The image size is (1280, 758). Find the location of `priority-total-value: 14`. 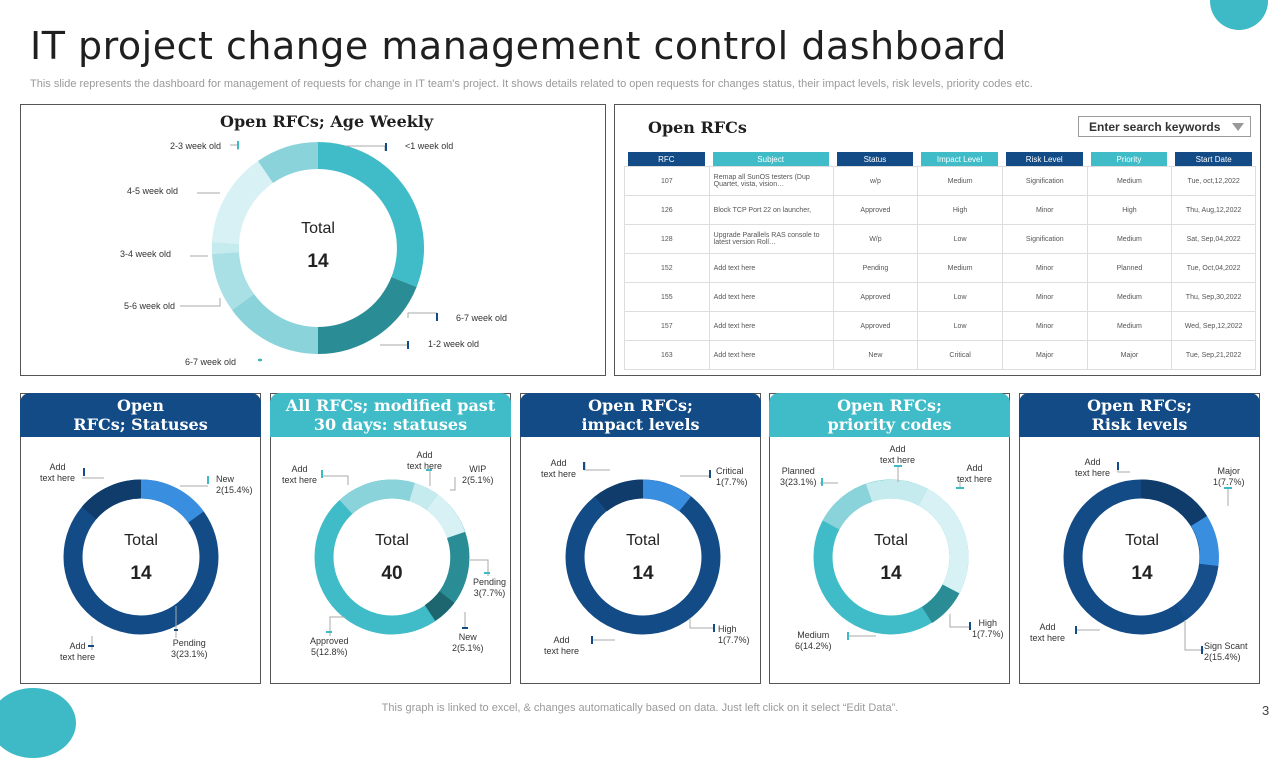

priority-total-value: 14 is located at coordinates (891, 574).